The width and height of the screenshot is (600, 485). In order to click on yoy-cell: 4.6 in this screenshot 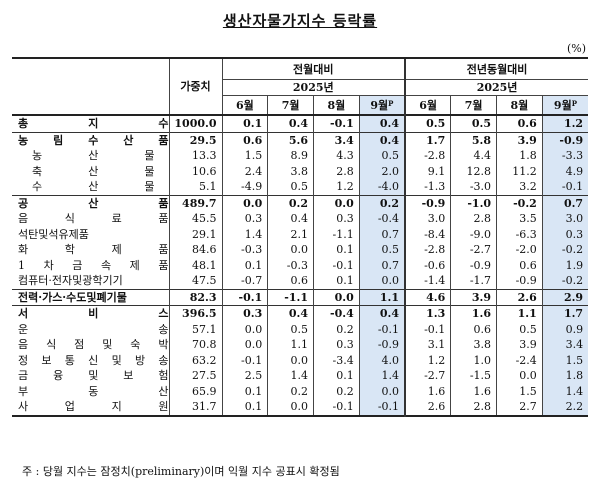, I will do `click(427, 297)`.